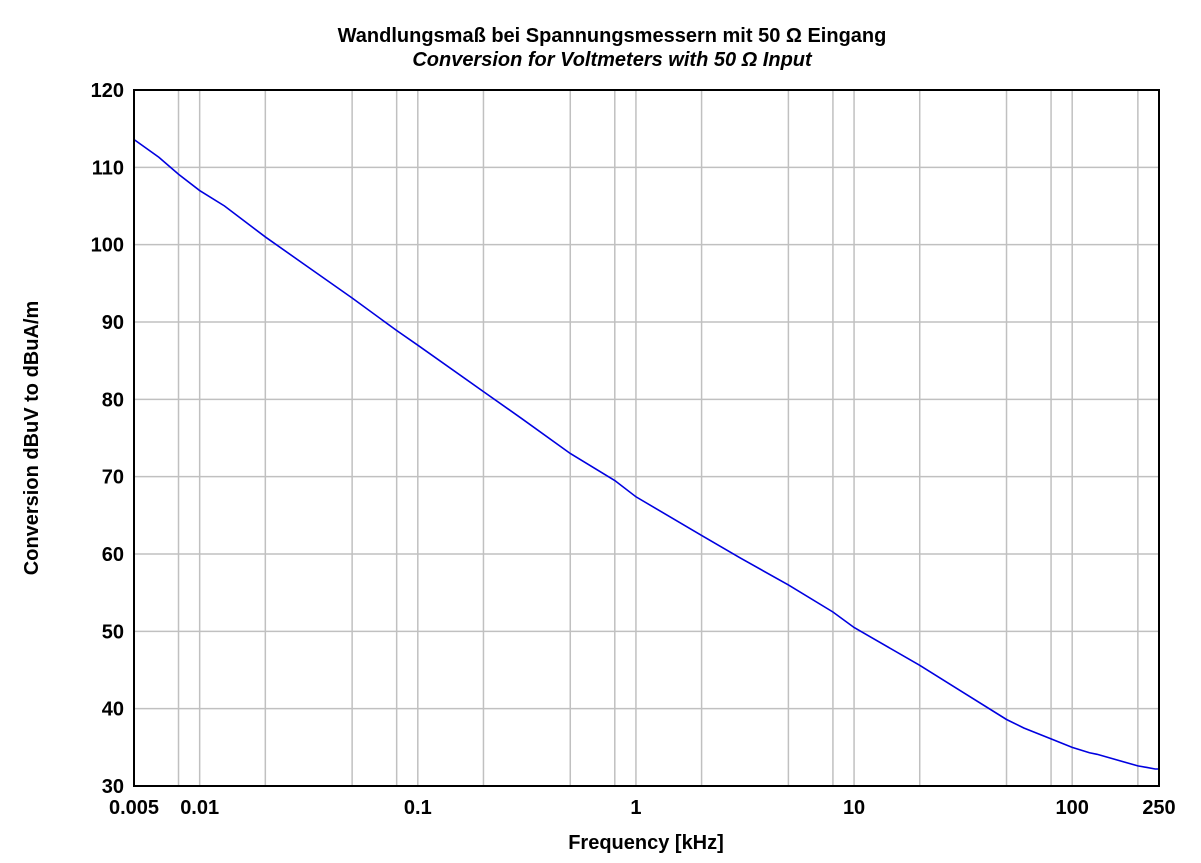 The width and height of the screenshot is (1201, 863). What do you see at coordinates (113, 710) in the screenshot?
I see `y-tick-label: 40` at bounding box center [113, 710].